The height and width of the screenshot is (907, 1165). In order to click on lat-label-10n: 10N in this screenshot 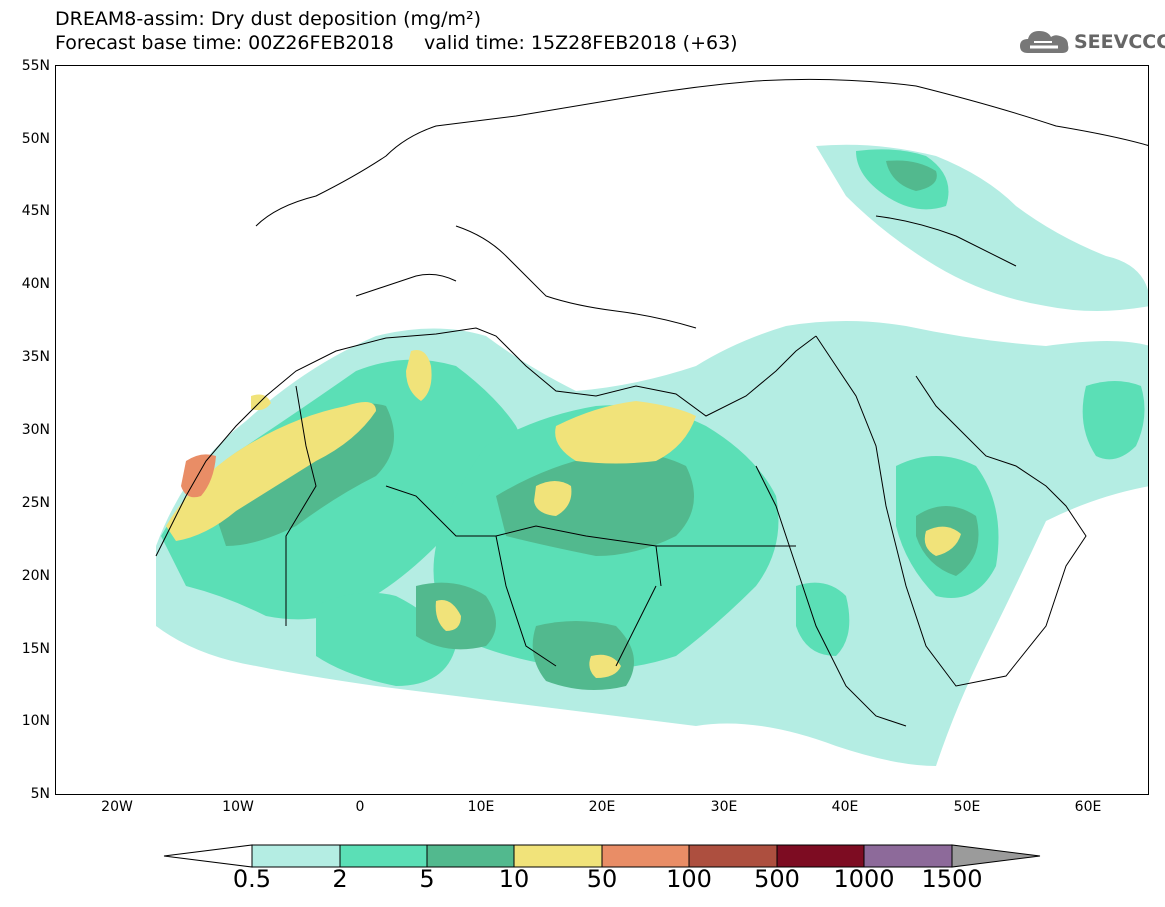, I will do `click(35, 721)`.